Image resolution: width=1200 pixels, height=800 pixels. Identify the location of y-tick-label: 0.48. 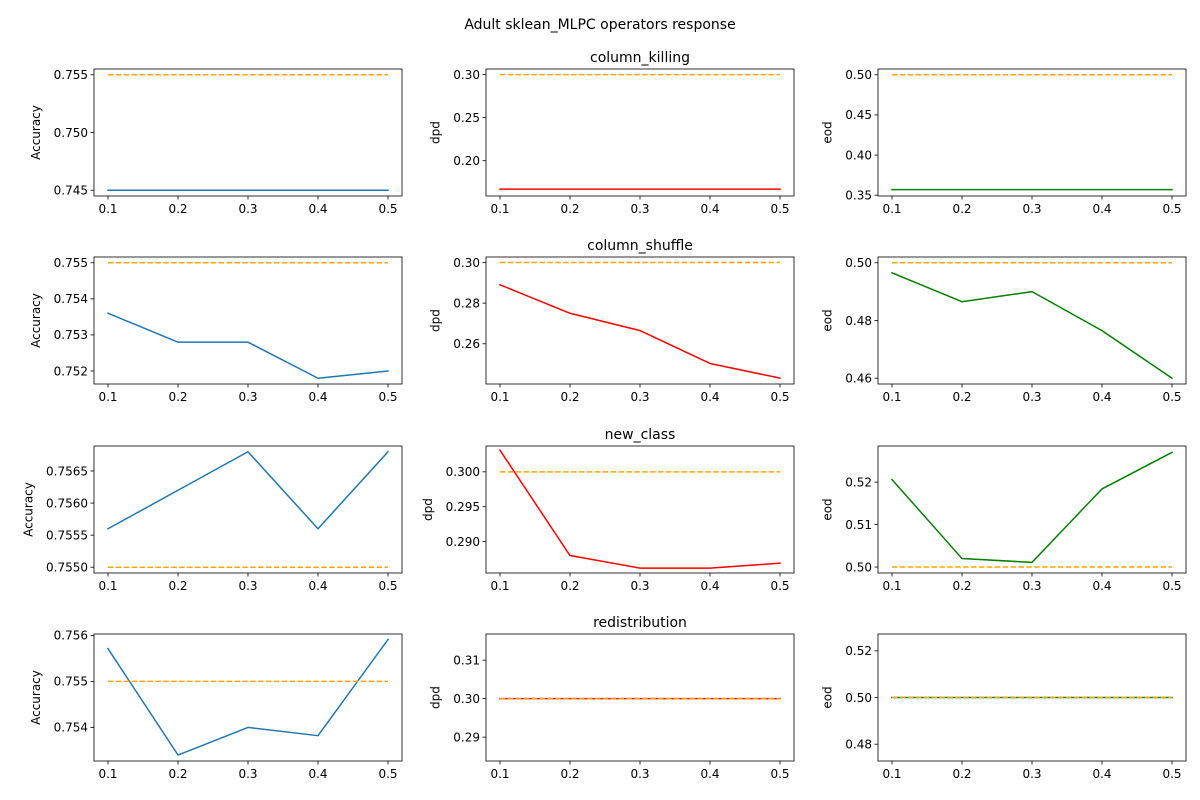
(858, 321).